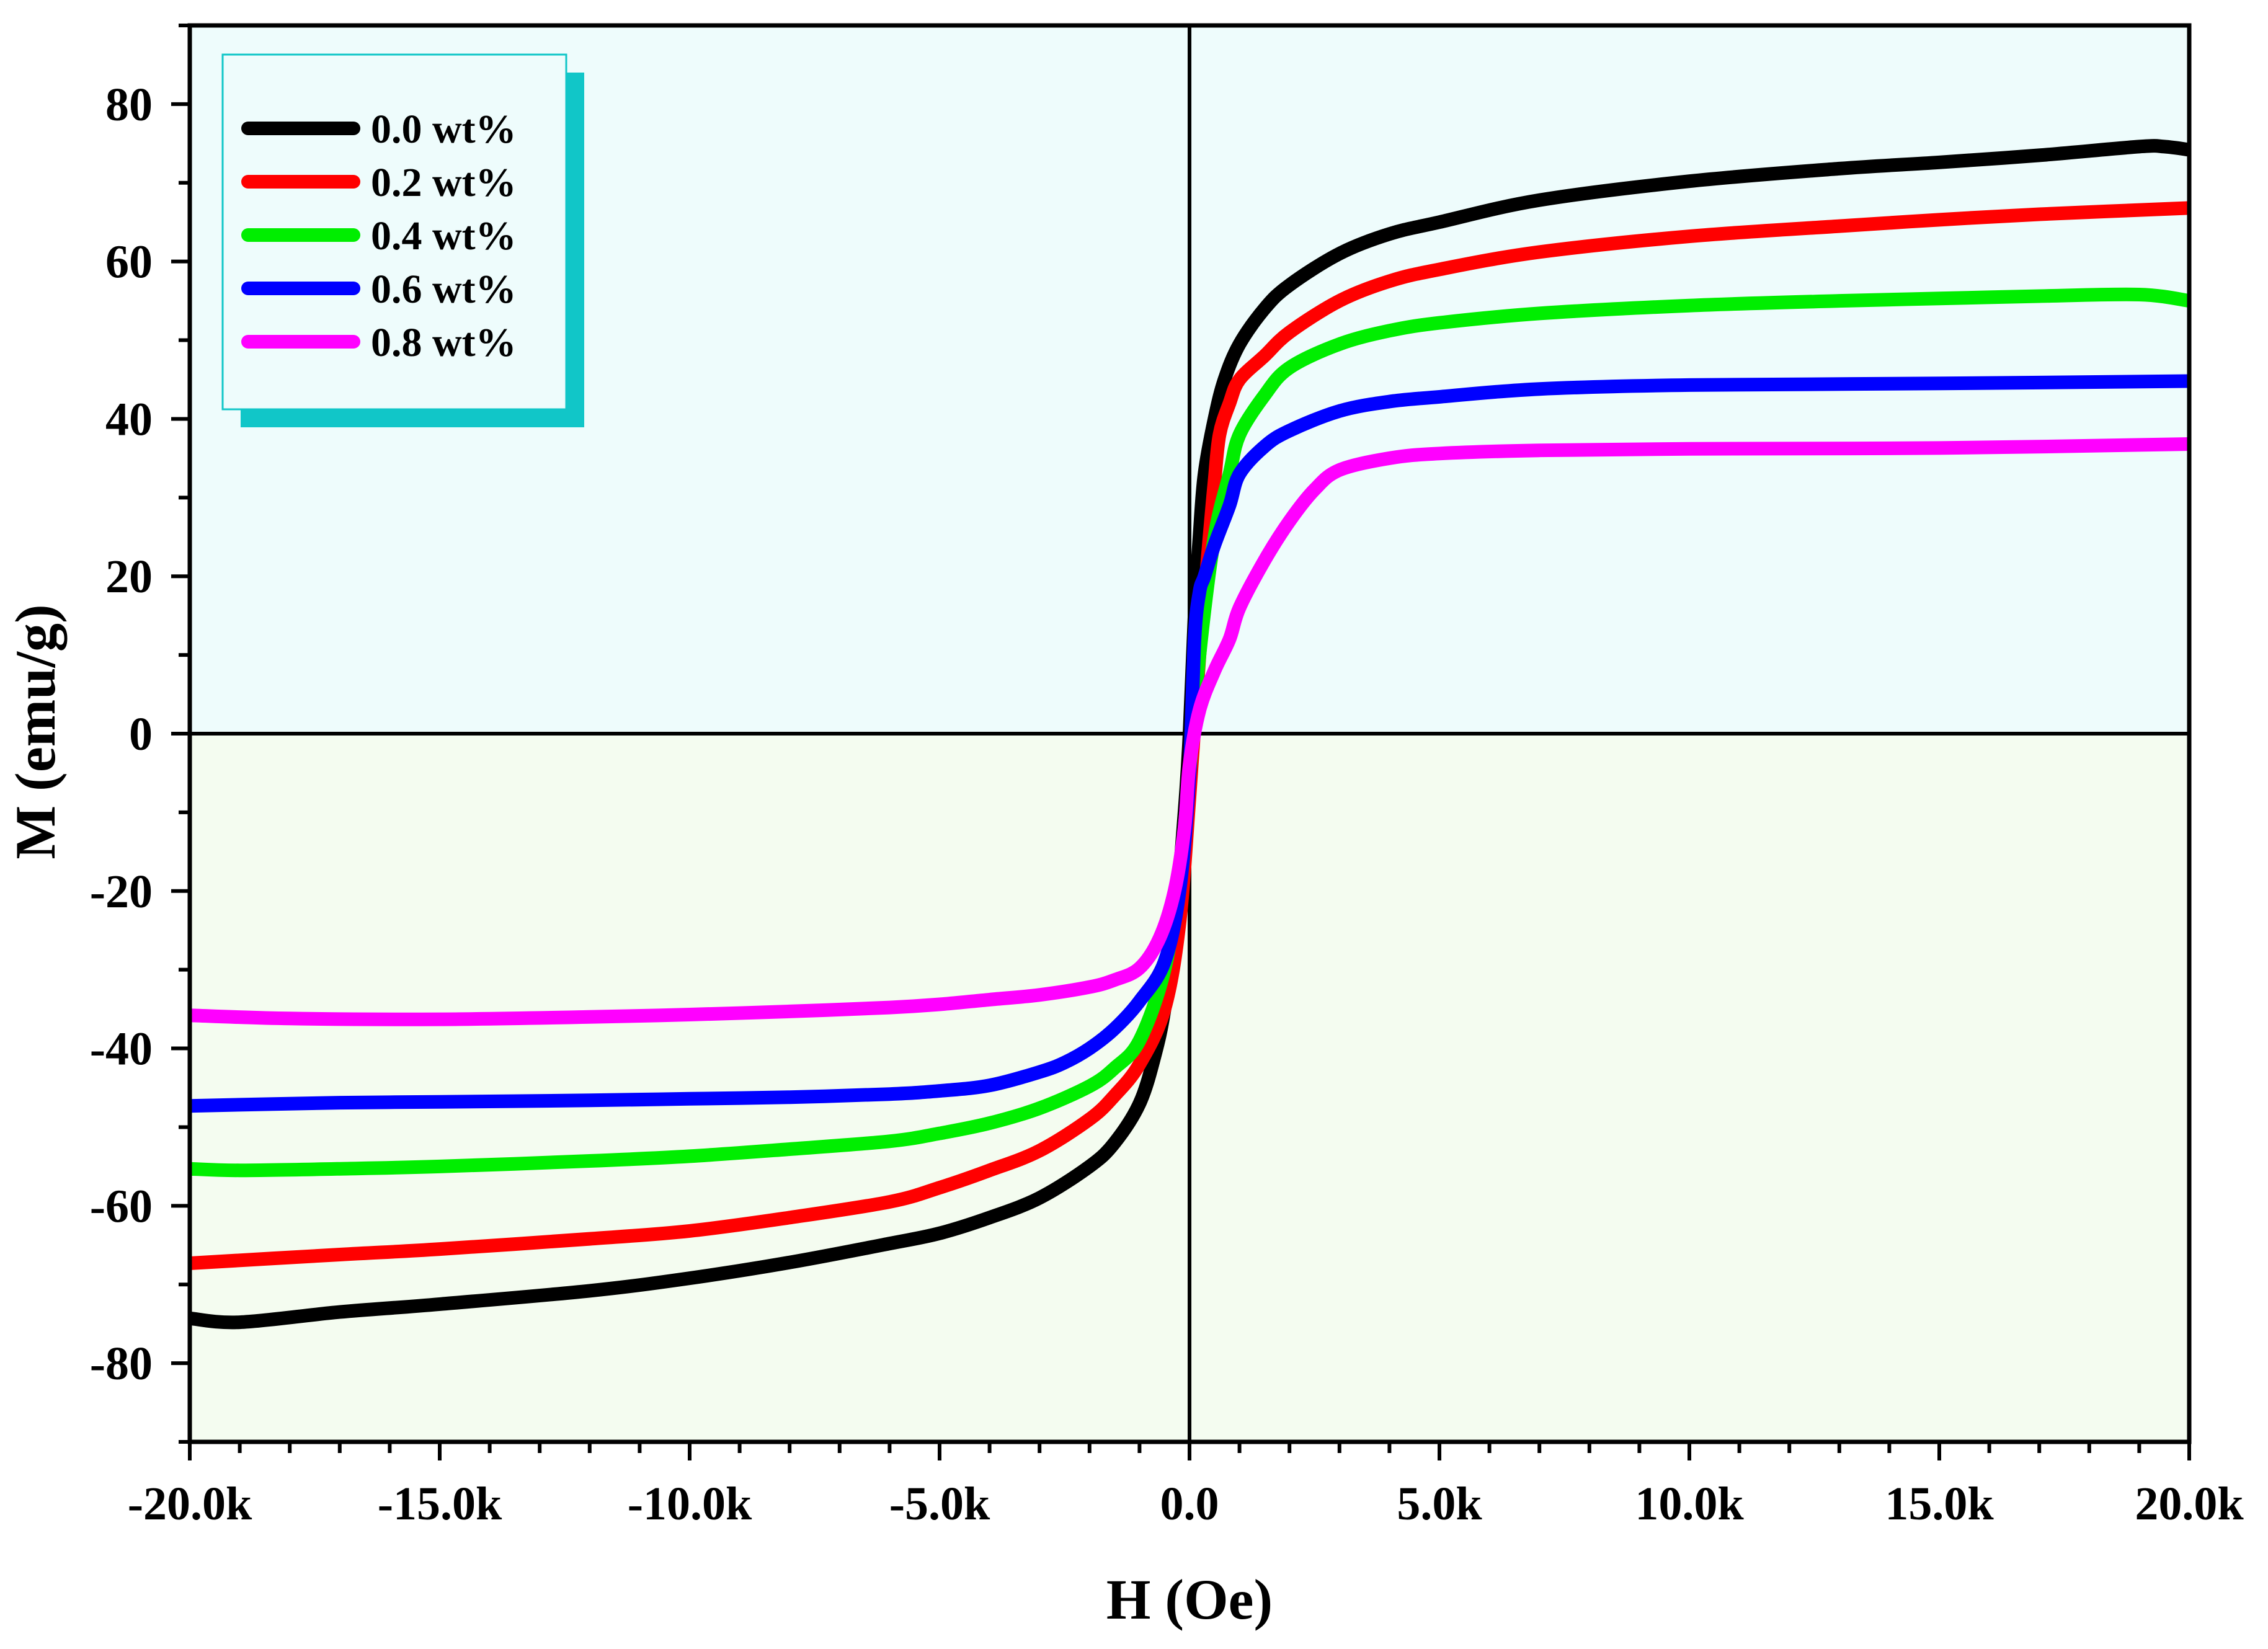  I want to click on legend-item: 0.8 wt%, so click(379, 342).